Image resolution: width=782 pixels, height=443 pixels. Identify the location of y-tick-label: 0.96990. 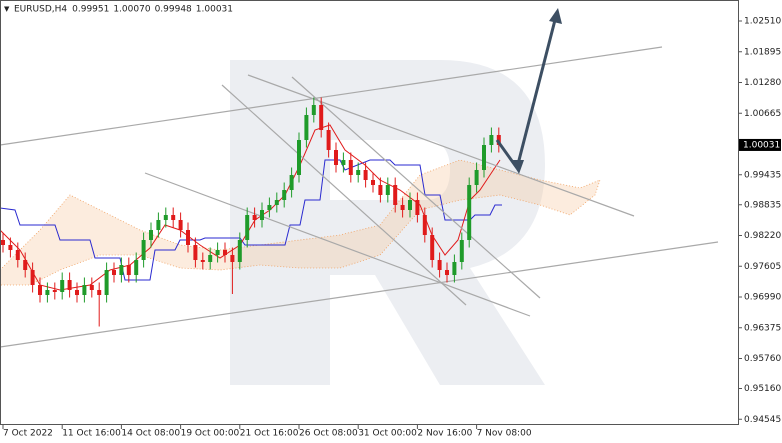
(762, 298).